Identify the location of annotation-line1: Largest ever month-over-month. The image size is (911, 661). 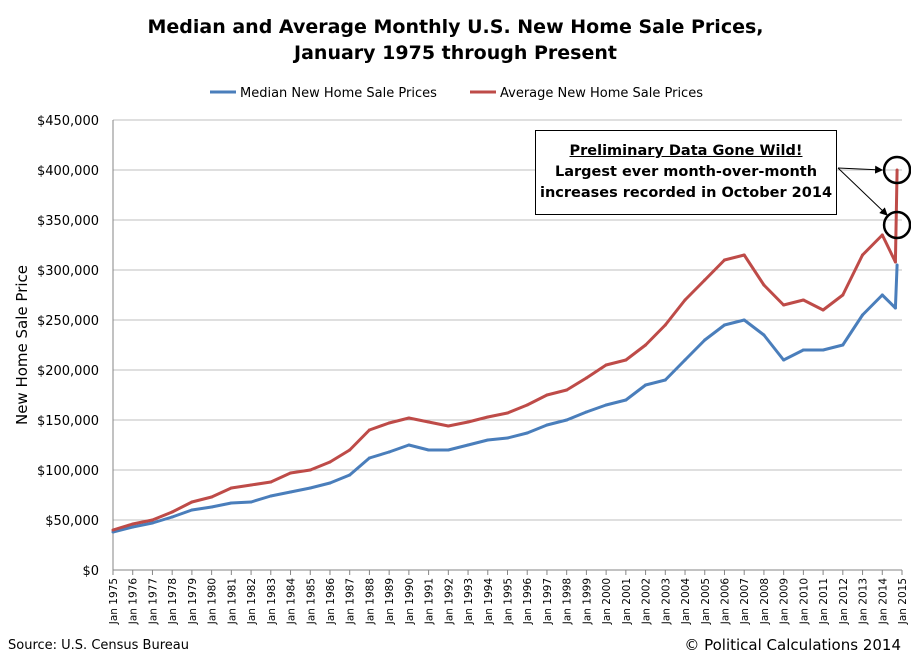
(686, 172).